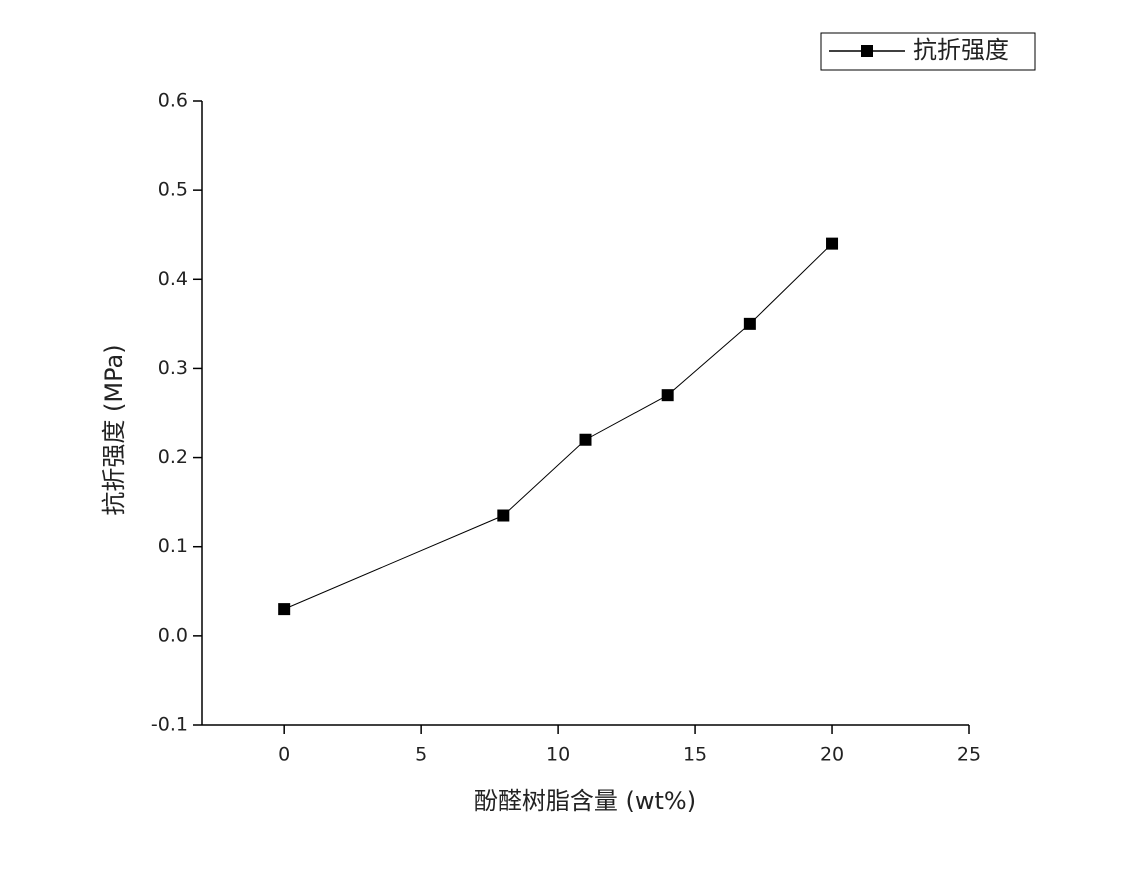 The width and height of the screenshot is (1126, 870). Describe the element at coordinates (173, 546) in the screenshot. I see `y-tick-label: 0.1` at that location.